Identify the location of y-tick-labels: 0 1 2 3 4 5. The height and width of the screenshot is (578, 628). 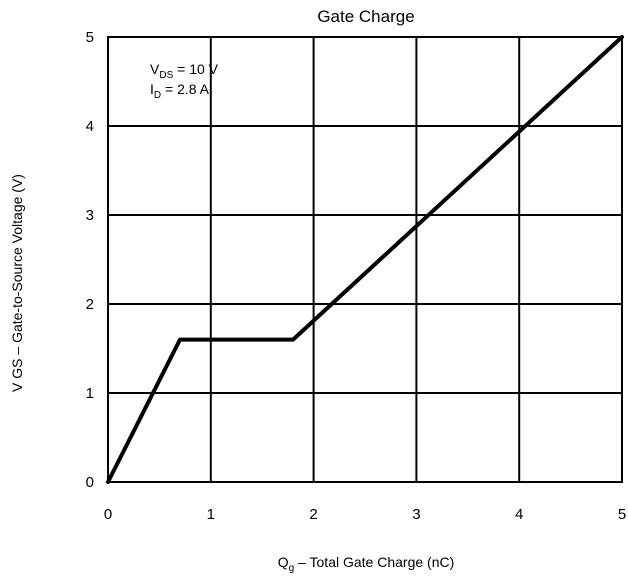
(90, 260).